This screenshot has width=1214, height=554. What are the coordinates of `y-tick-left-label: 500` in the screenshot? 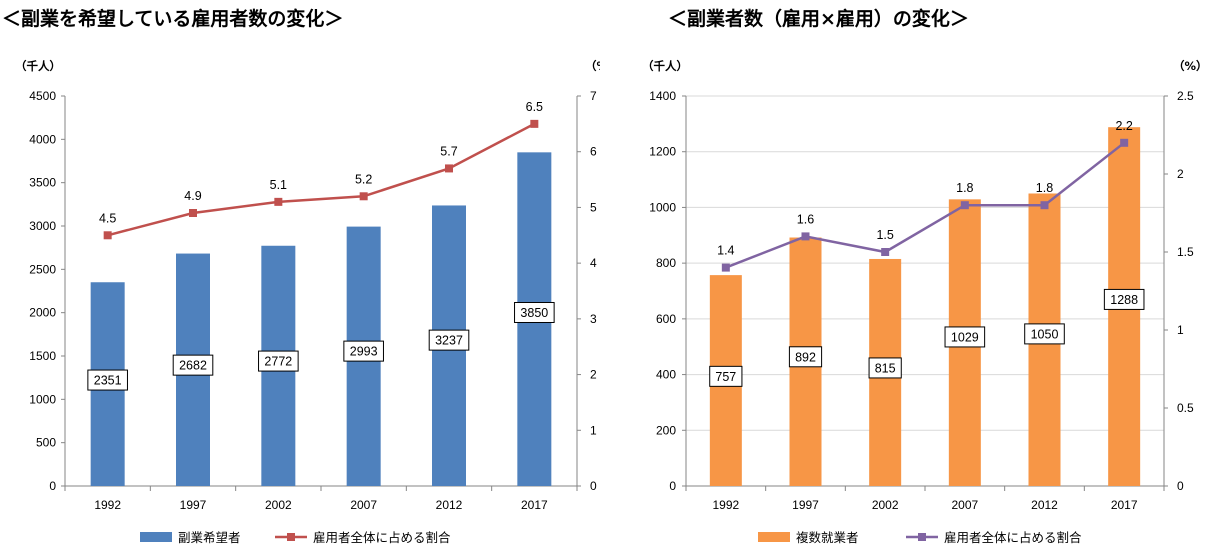 It's located at (46, 443).